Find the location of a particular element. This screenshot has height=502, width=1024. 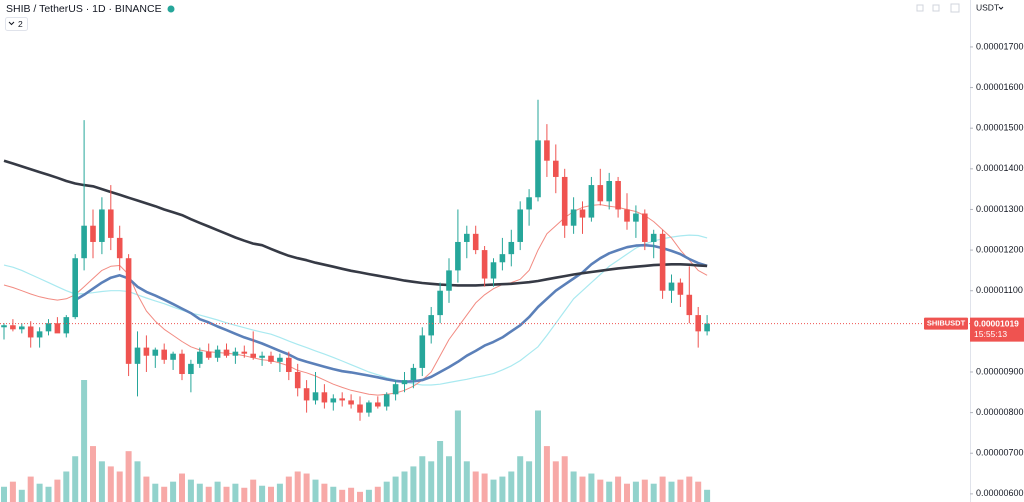

last-price-label: 0.00001019 is located at coordinates (996, 323).